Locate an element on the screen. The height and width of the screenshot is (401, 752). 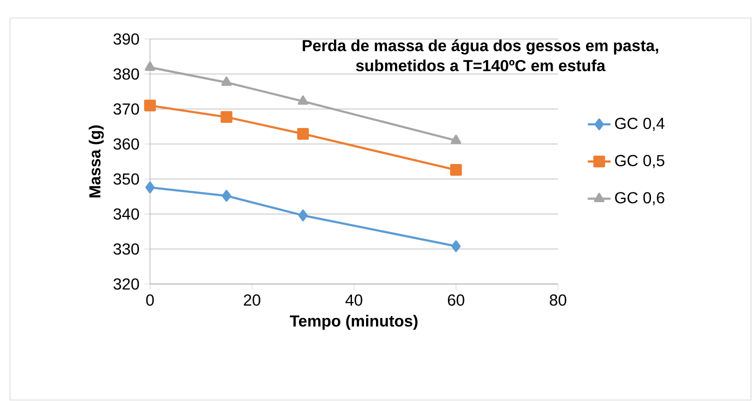
y-axis-title: Massa (g) is located at coordinates (96, 161).